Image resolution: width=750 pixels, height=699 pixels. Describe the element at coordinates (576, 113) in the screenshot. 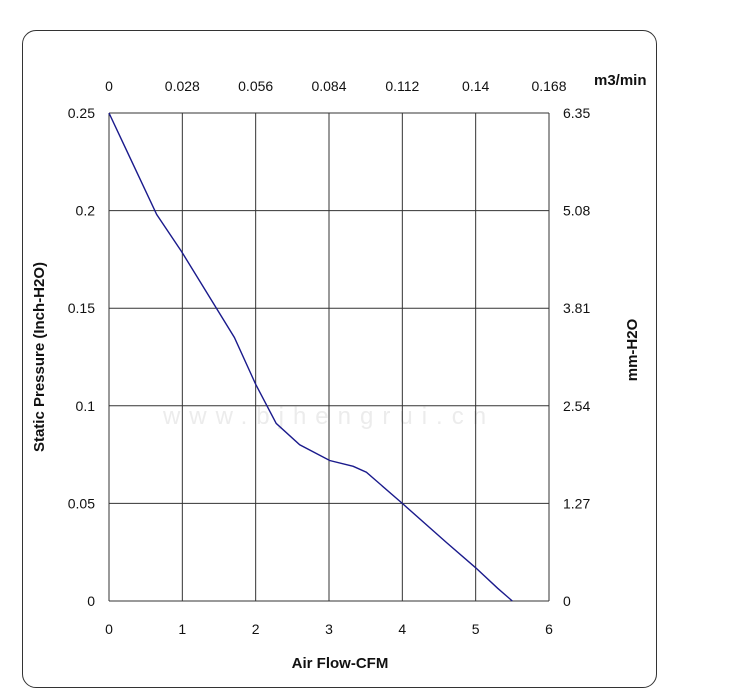

I see `y2-tick-label: 6.35` at that location.